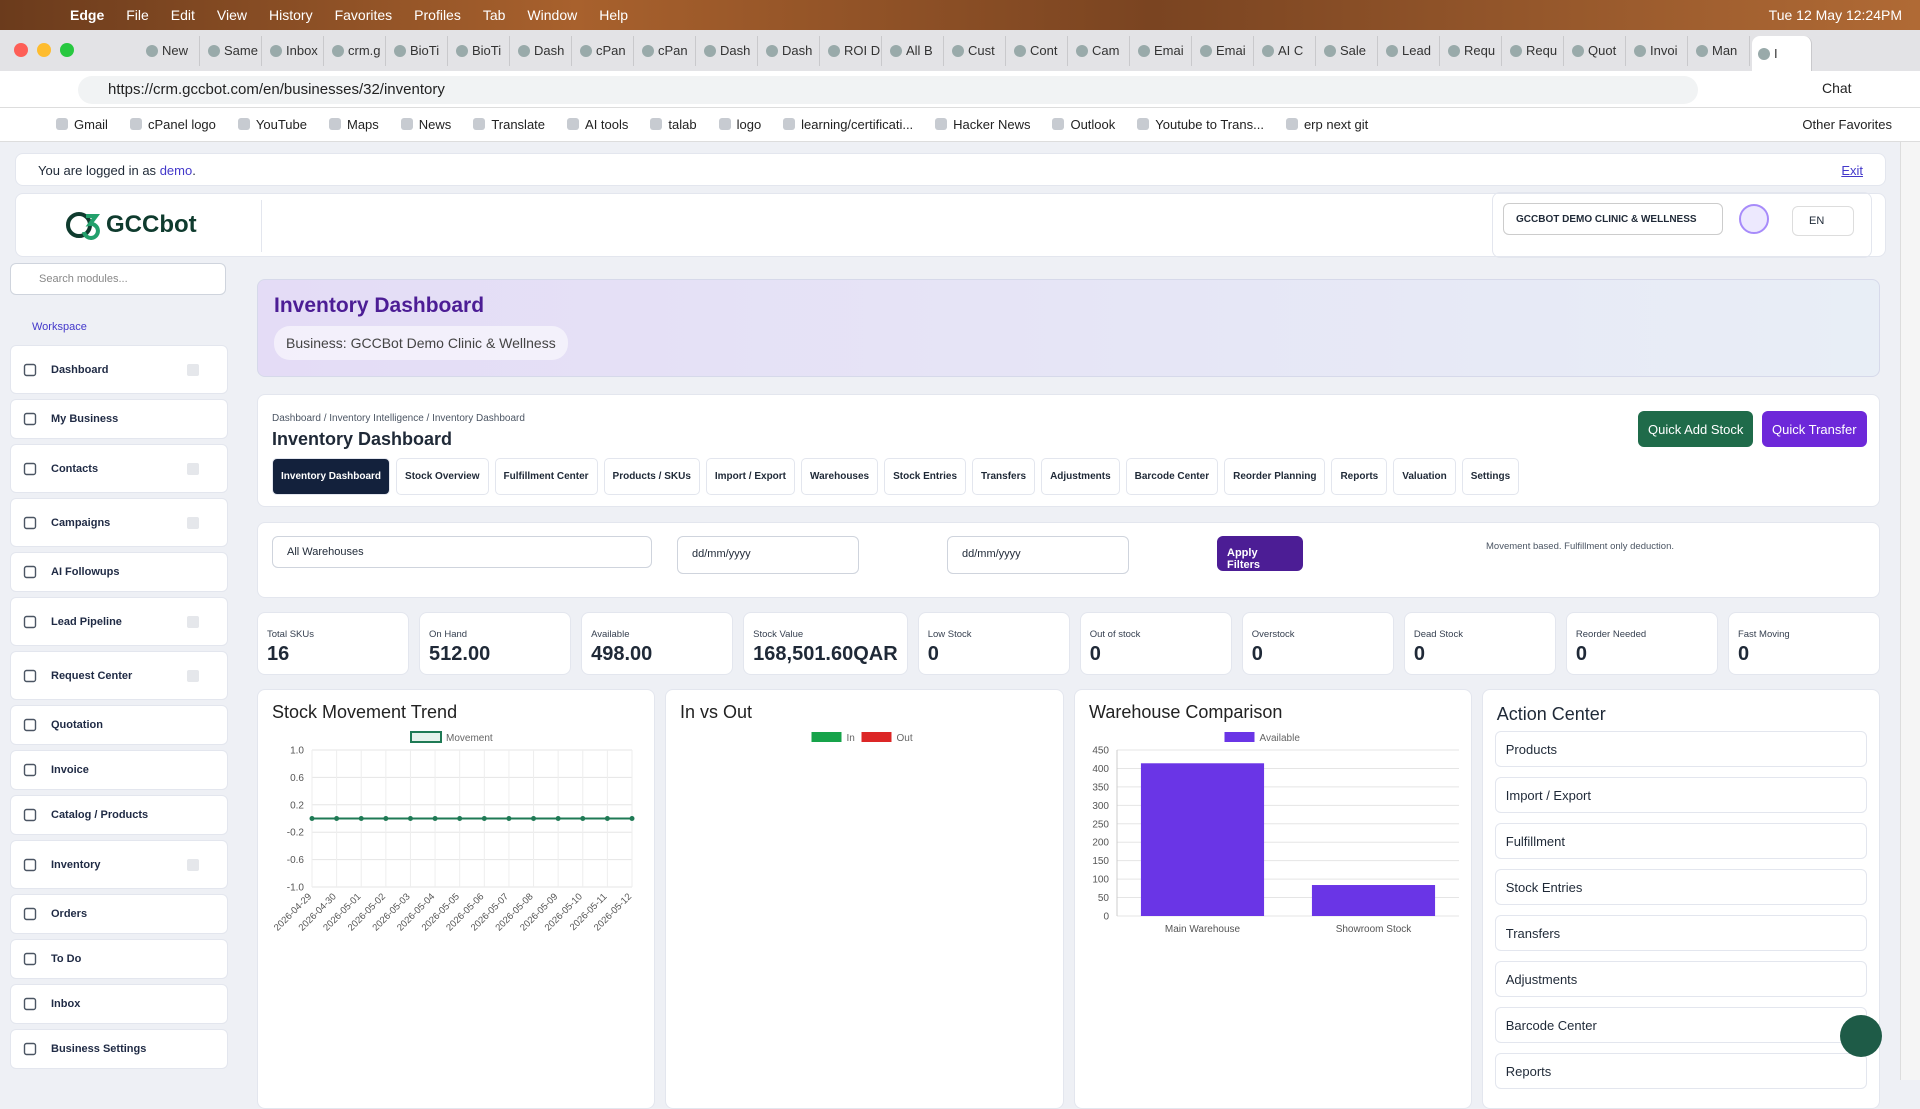  What do you see at coordinates (1260, 553) in the screenshot?
I see `apply-button: Apply Filters` at bounding box center [1260, 553].